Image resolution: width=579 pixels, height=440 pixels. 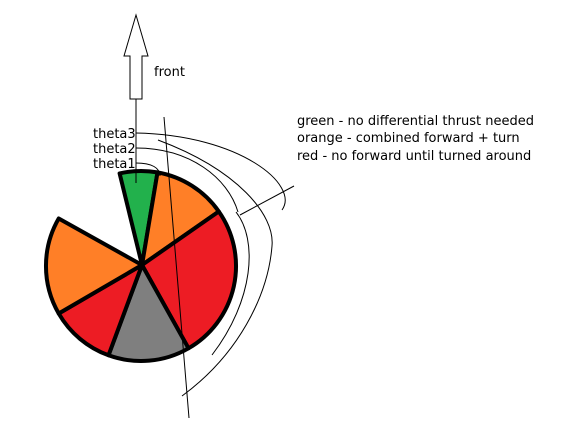 I want to click on theta3-tick, so click(x=267, y=200).